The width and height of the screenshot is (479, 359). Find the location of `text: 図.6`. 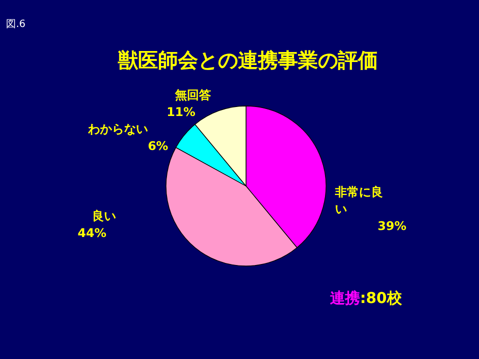

text: 図.6 is located at coordinates (16, 24).